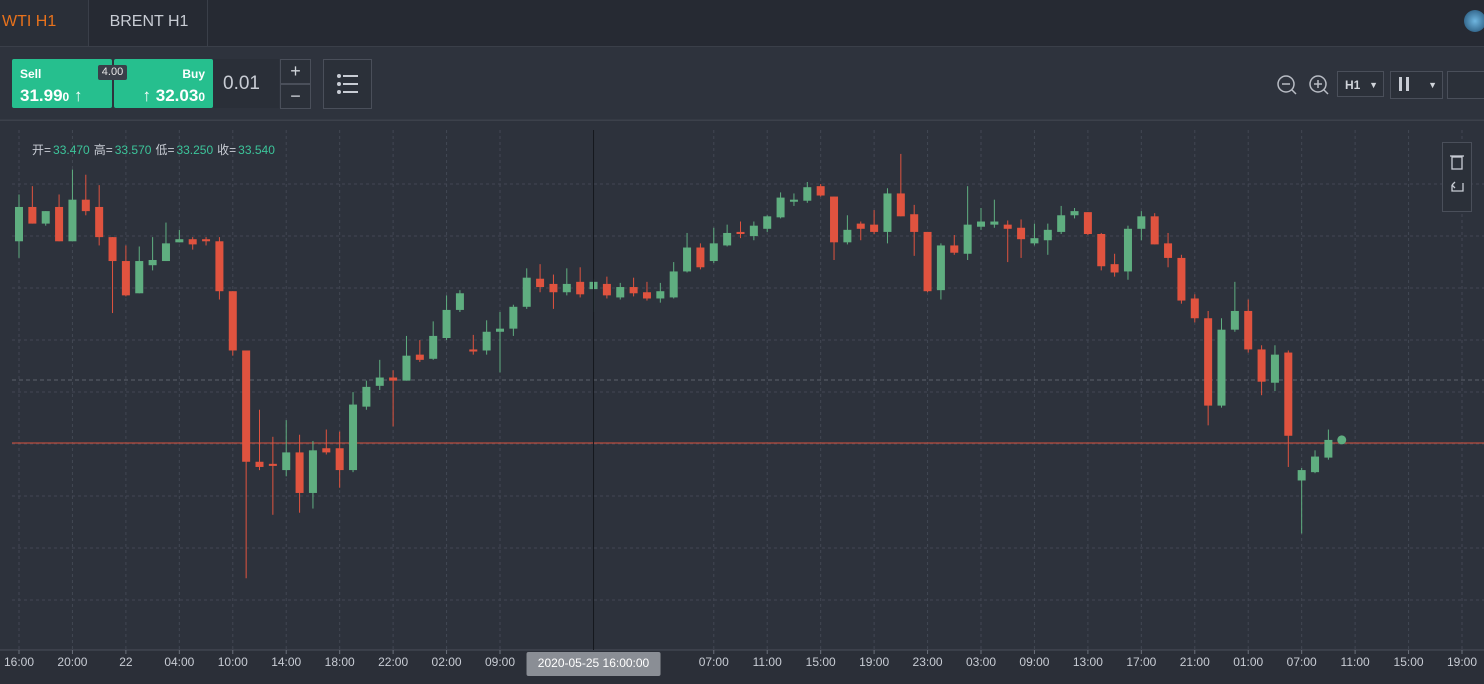  I want to click on x-tick-label: 14:00, so click(286, 662).